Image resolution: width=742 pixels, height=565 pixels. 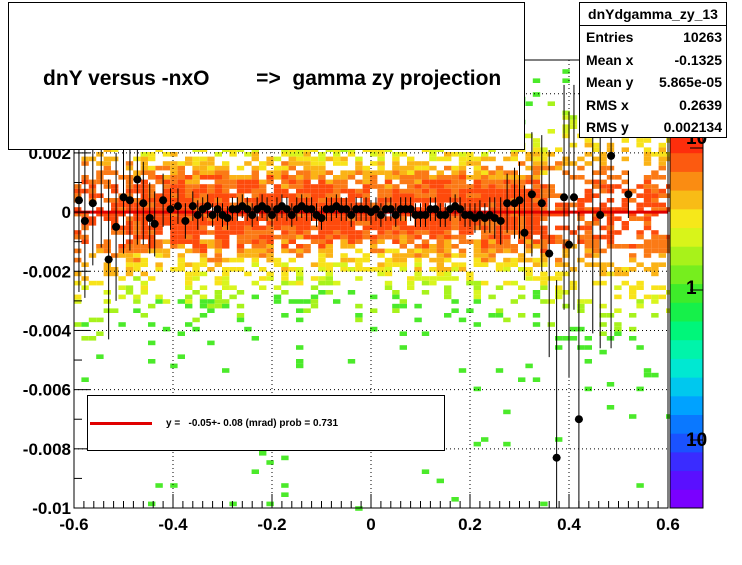 What do you see at coordinates (700, 104) in the screenshot?
I see `stats-value: 0.2639` at bounding box center [700, 104].